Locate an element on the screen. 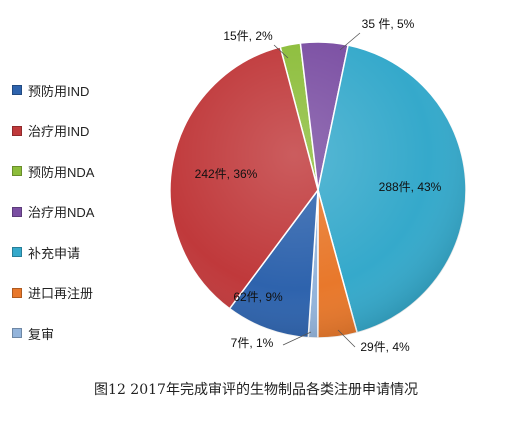 This screenshot has height=427, width=512. slice-label-3: 35 件, 5% is located at coordinates (388, 24).